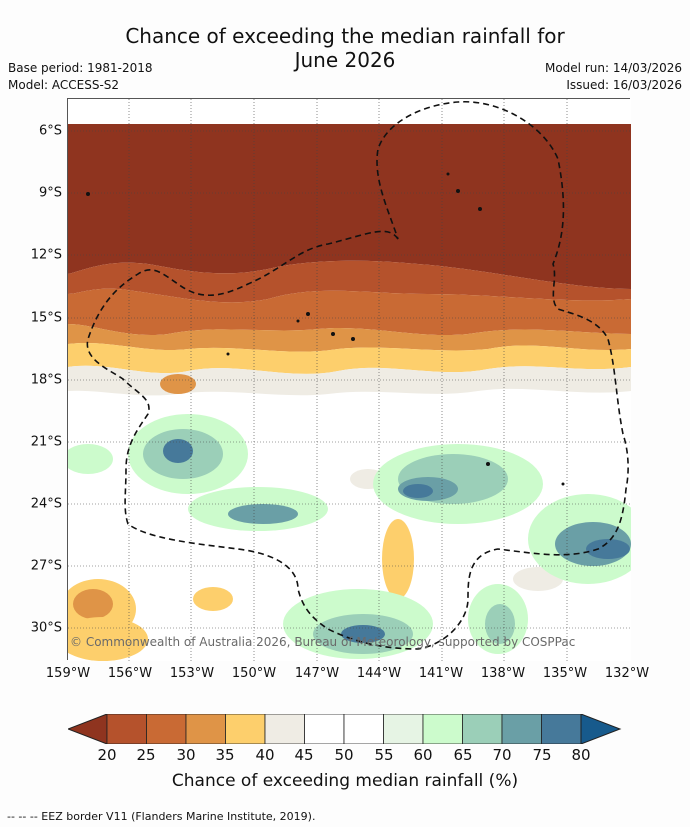 The height and width of the screenshot is (827, 690). I want to click on lat-label: 27°S, so click(46, 566).